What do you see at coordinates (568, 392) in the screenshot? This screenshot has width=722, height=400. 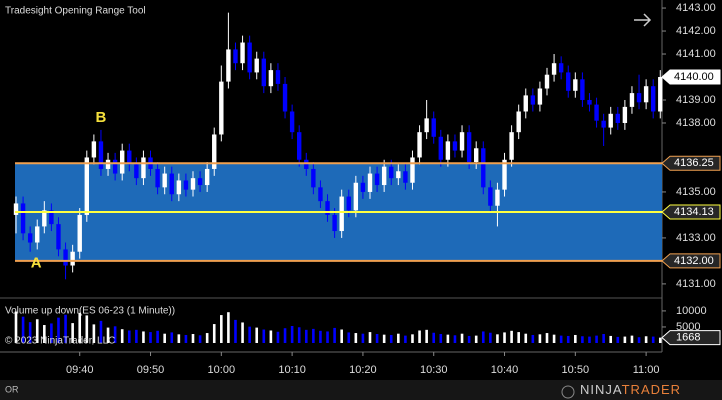 I see `logo-icon` at bounding box center [568, 392].